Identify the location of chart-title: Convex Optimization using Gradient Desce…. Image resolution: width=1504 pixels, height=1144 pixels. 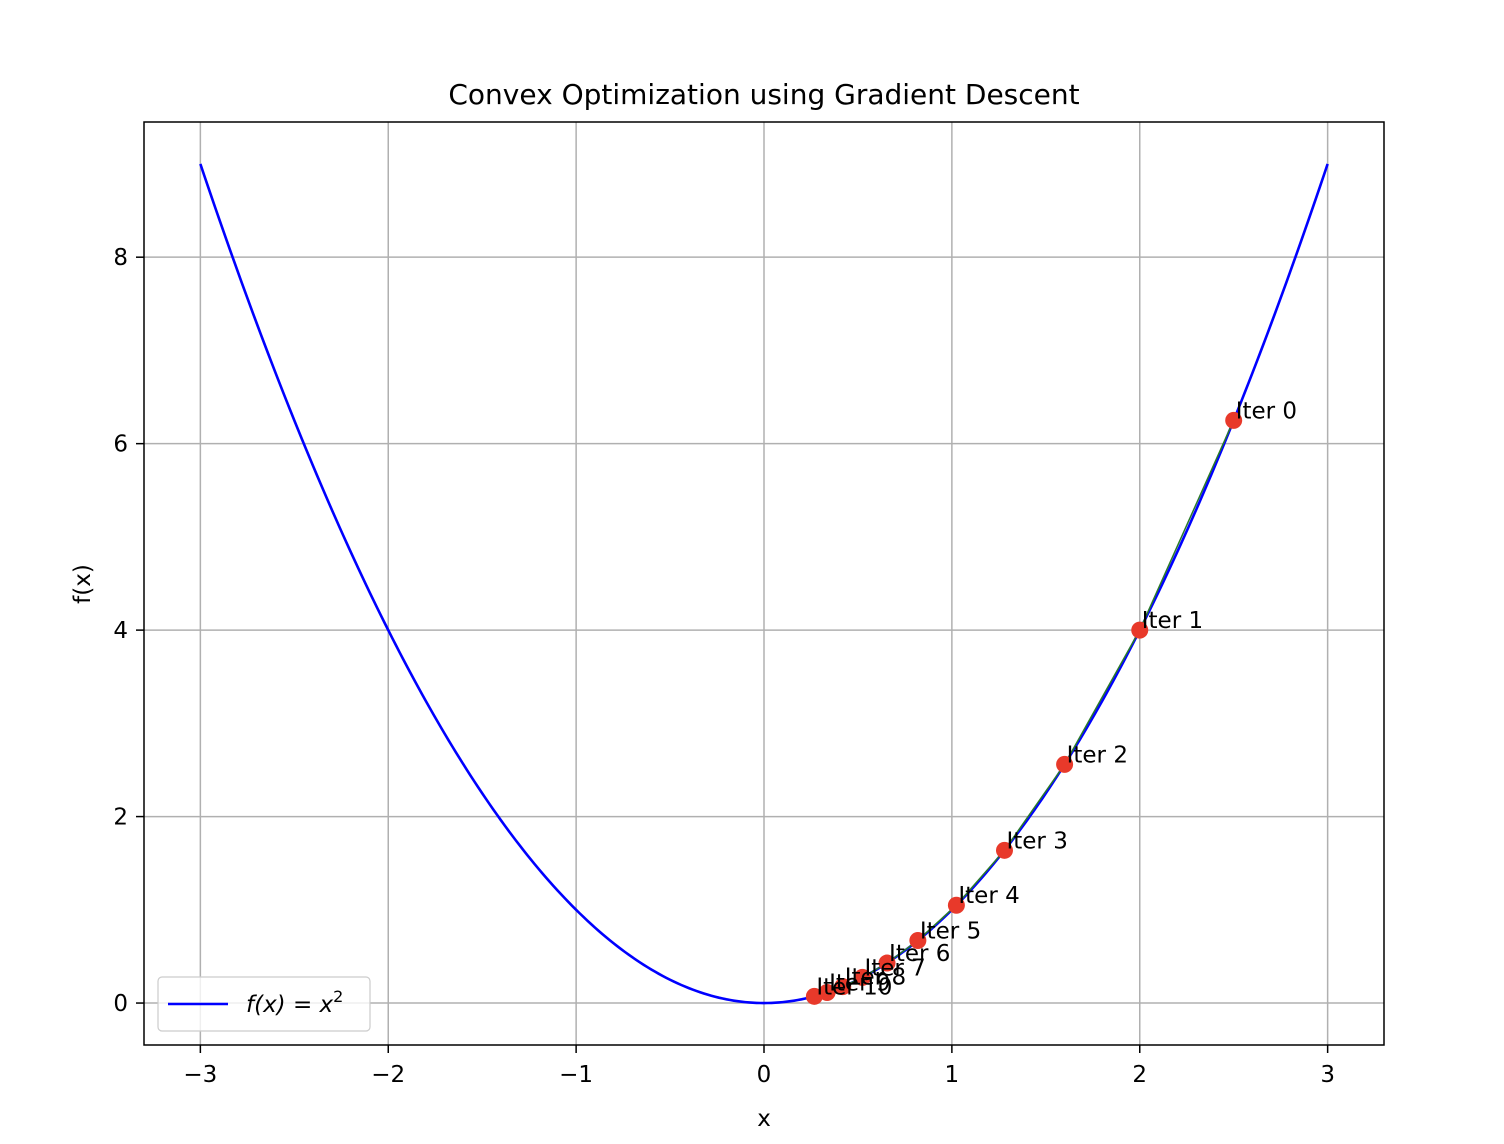
(763, 94).